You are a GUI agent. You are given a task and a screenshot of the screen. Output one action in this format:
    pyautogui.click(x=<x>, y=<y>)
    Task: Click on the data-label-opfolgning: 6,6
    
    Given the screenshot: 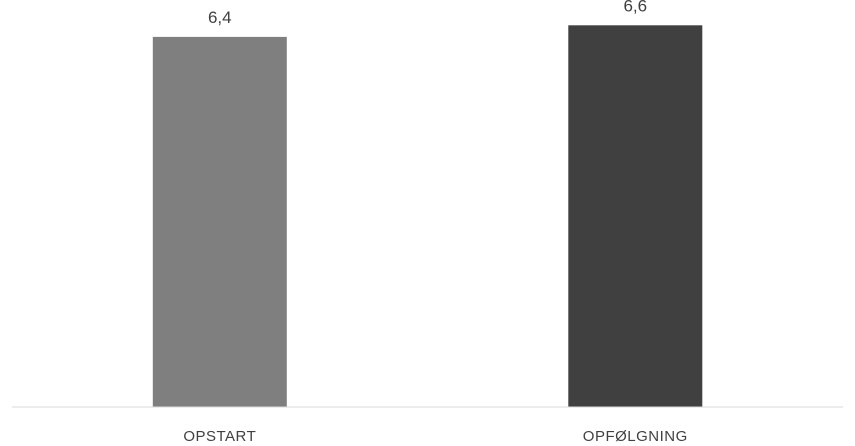 What is the action you would take?
    pyautogui.click(x=635, y=7)
    